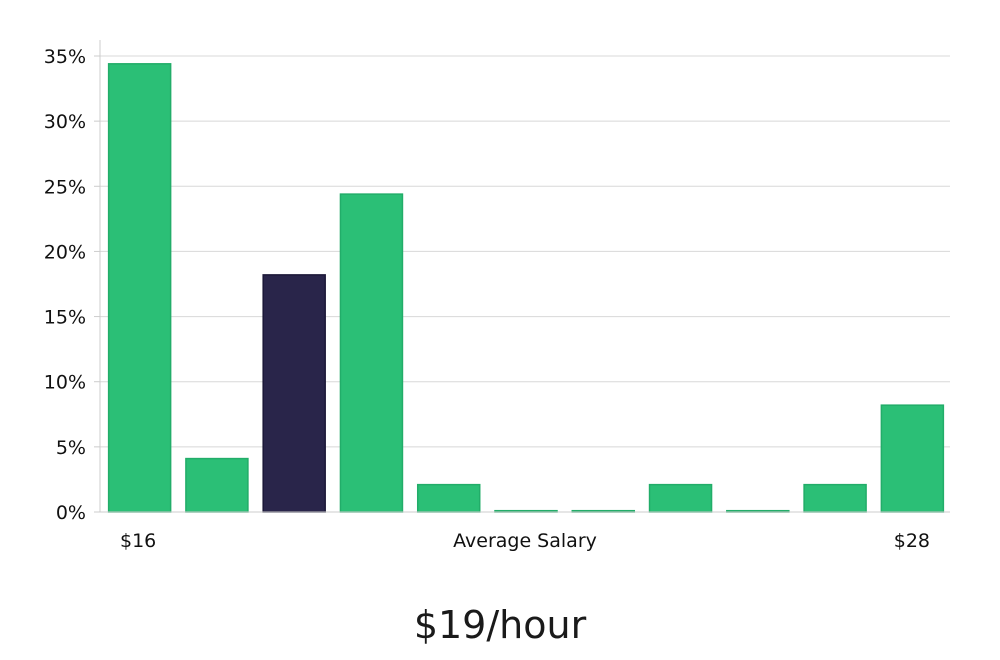 The image size is (1000, 660). Describe the element at coordinates (65, 57) in the screenshot. I see `y-tick-label: 35%` at that location.